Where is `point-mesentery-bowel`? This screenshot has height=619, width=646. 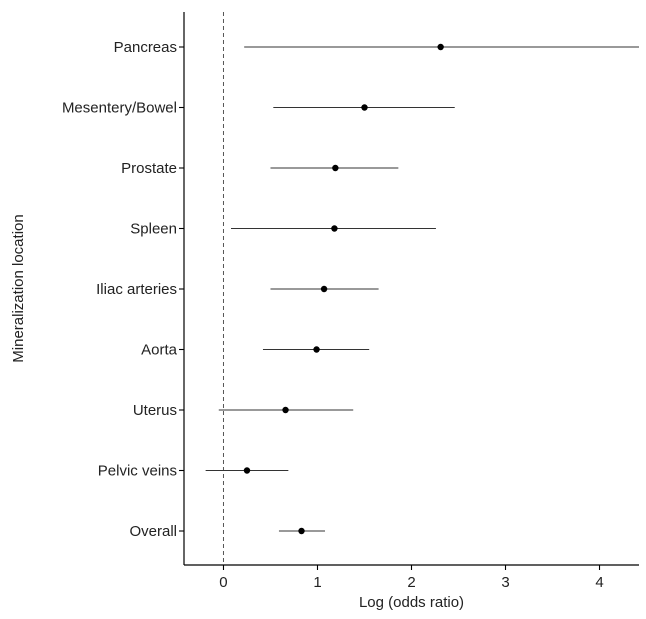
point-mesentery-bowel is located at coordinates (364, 107).